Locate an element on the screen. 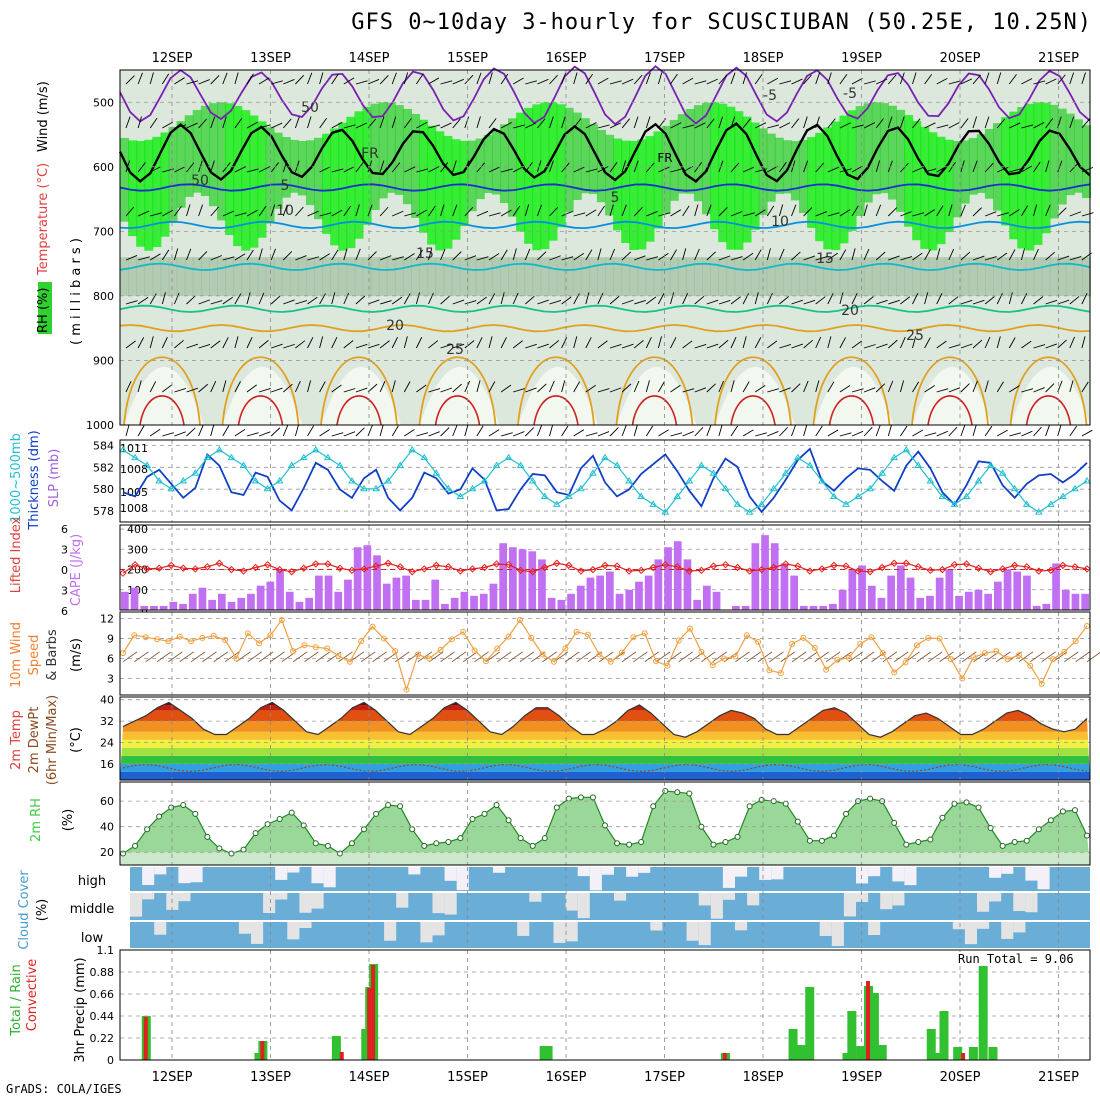 This screenshot has height=1100, width=1100. precip-tick: 0.22 is located at coordinates (102, 1038).